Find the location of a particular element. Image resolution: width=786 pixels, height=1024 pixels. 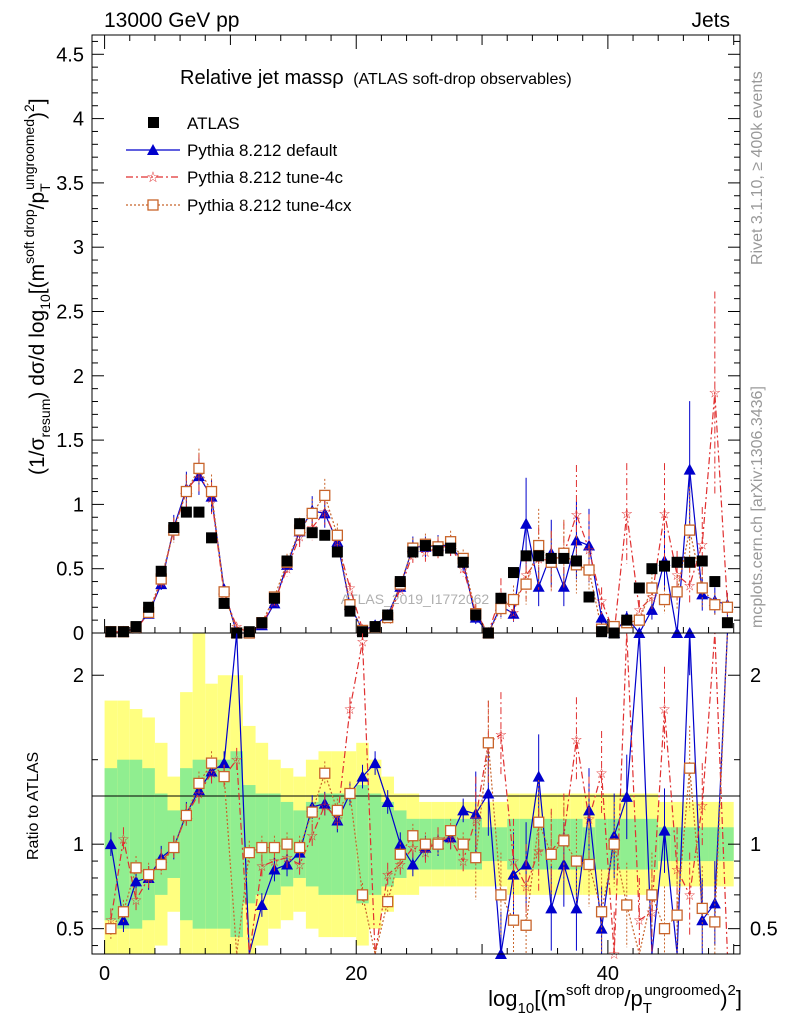

legend-default-label: Pythia 8.212 default is located at coordinates (262, 150).